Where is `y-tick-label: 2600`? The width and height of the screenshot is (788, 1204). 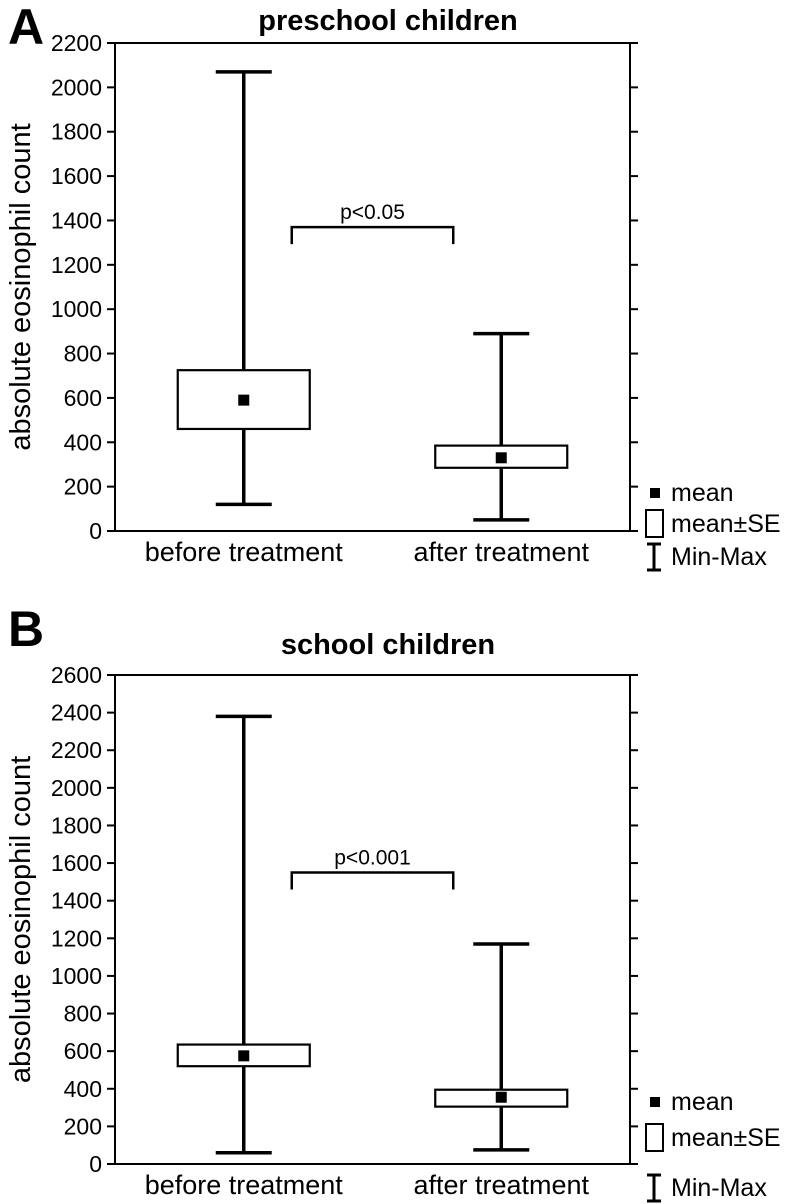
y-tick-label: 2600 is located at coordinates (76, 675).